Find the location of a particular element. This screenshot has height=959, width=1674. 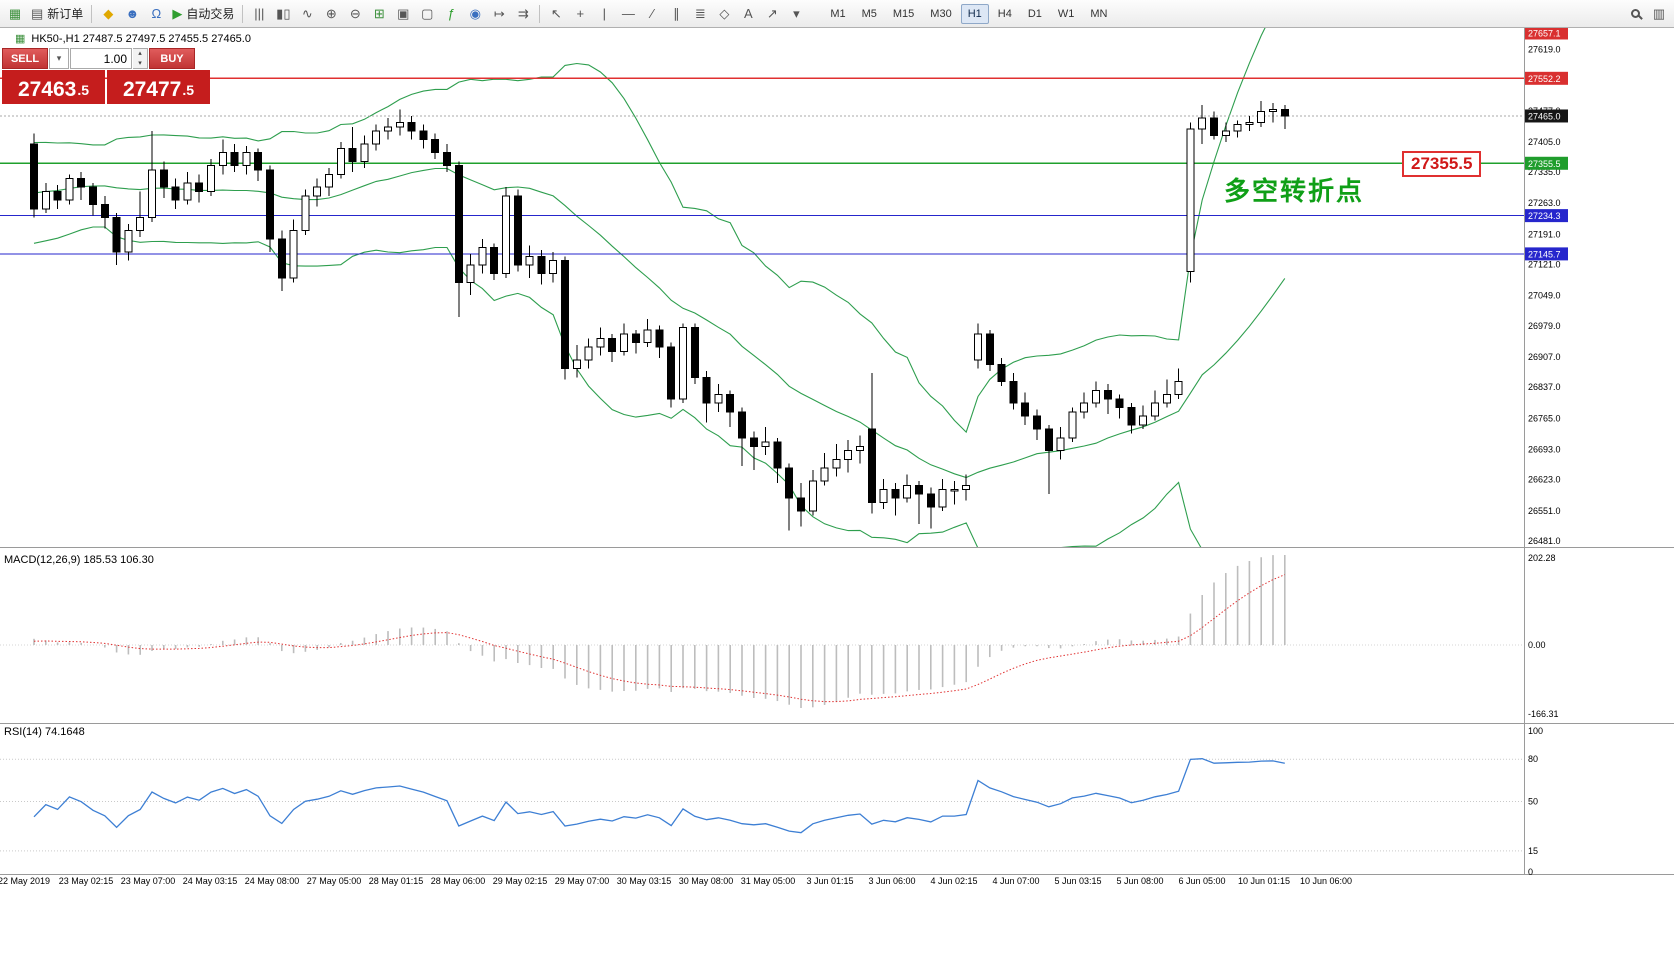

tile-windows-button: ▣ is located at coordinates (403, 14).